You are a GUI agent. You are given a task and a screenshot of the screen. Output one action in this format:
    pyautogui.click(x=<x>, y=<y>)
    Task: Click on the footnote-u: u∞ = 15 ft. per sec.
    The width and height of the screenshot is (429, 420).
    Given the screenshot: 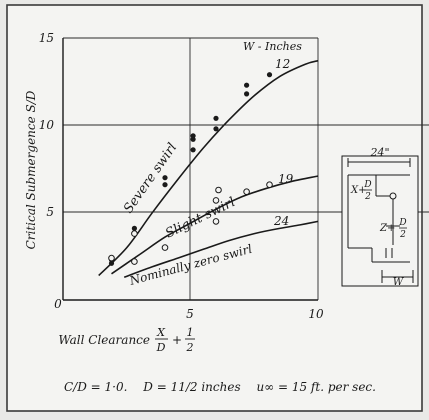 What is the action you would take?
    pyautogui.click(x=316, y=387)
    